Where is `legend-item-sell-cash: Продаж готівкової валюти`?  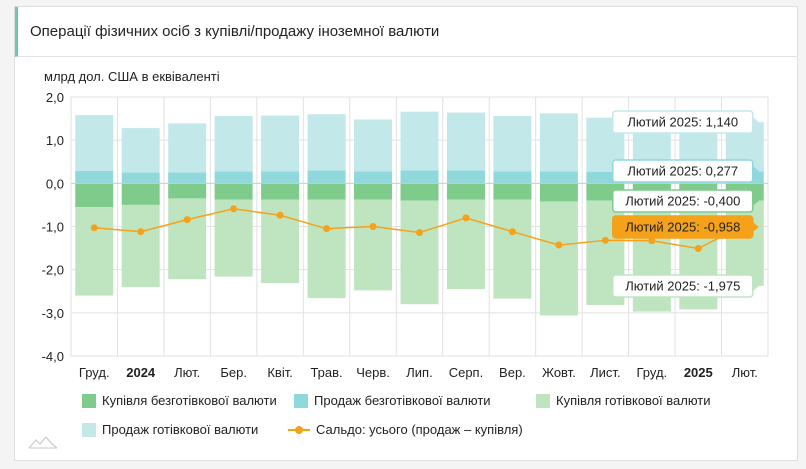 legend-item-sell-cash: Продаж готівкової валюти is located at coordinates (170, 429).